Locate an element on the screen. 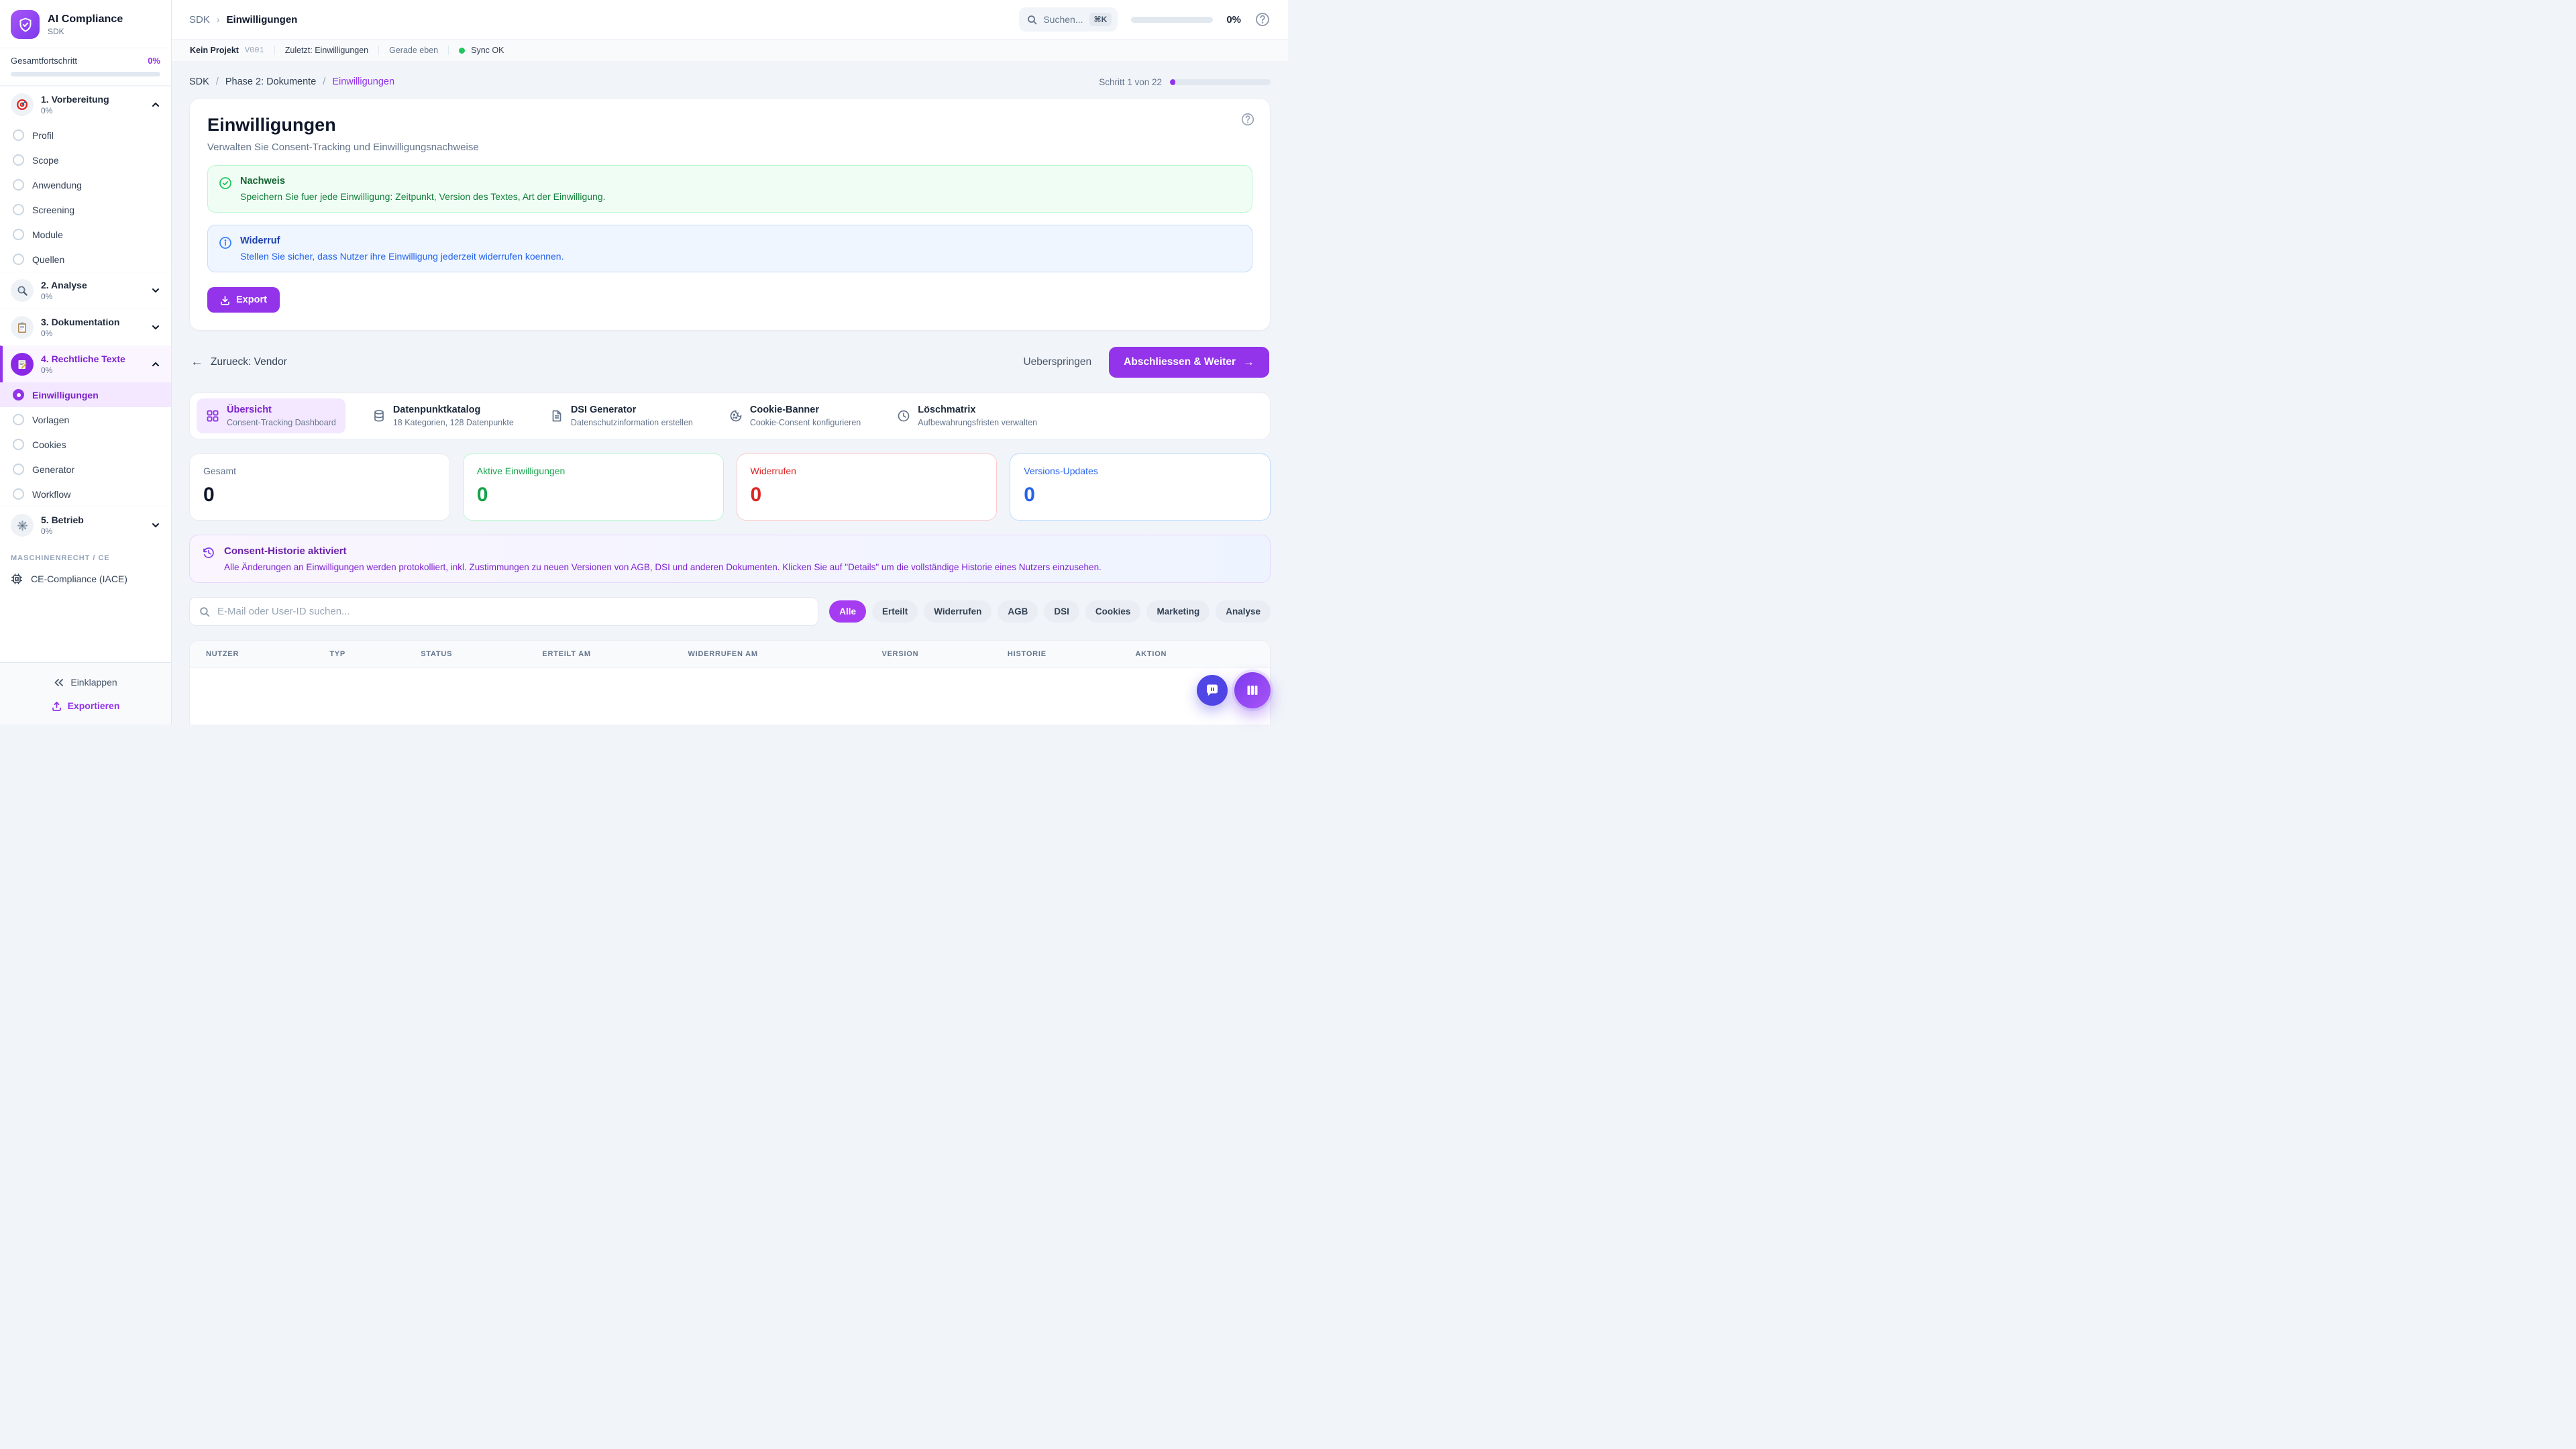 This screenshot has height=1449, width=2576. global-search-input: Suchen... ⌘K is located at coordinates (1068, 19).